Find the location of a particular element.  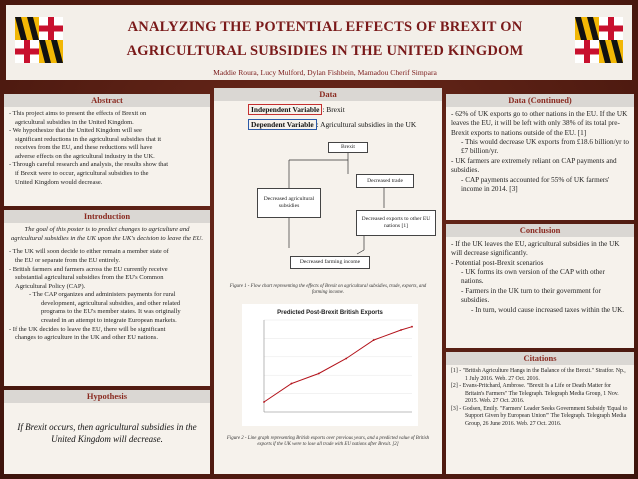

conclusion-heading: Conclusion is located at coordinates (540, 230).